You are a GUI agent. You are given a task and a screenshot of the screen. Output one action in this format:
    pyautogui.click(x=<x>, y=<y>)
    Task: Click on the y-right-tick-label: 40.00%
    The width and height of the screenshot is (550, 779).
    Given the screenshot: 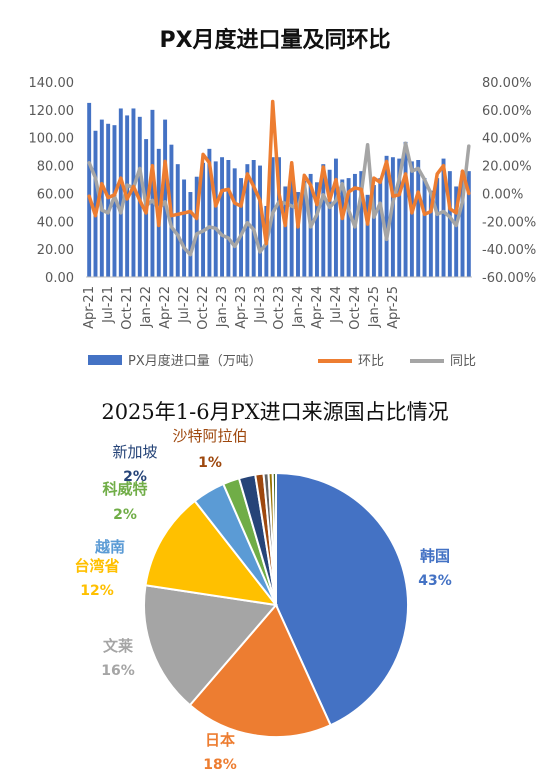 What is the action you would take?
    pyautogui.click(x=507, y=139)
    